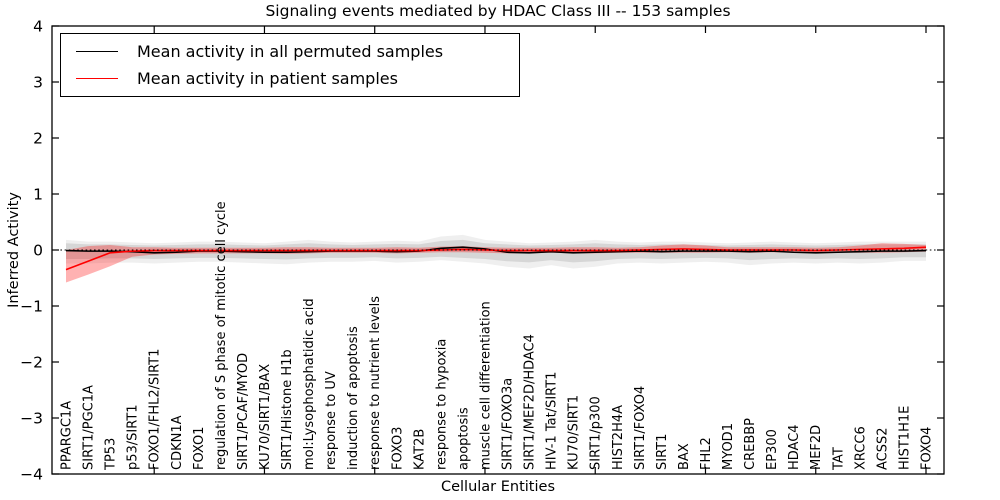 The image size is (1000, 500). What do you see at coordinates (640, 428) in the screenshot?
I see `category-label: SIRT1/FOXO4` at bounding box center [640, 428].